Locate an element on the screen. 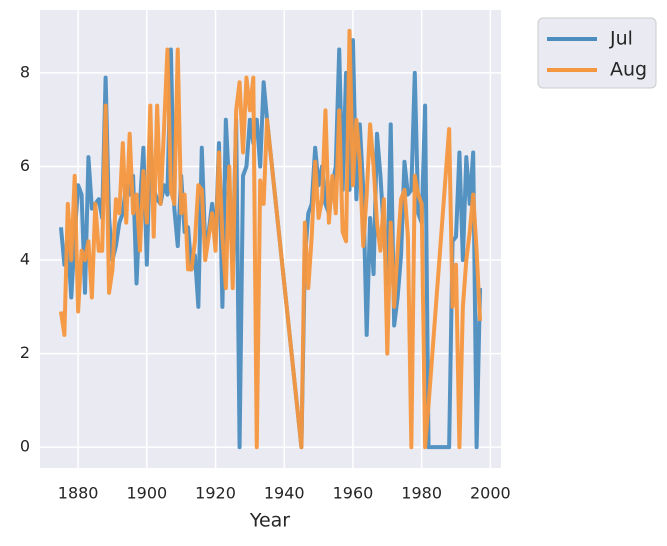  x-tick-label: 1880 is located at coordinates (78, 493).